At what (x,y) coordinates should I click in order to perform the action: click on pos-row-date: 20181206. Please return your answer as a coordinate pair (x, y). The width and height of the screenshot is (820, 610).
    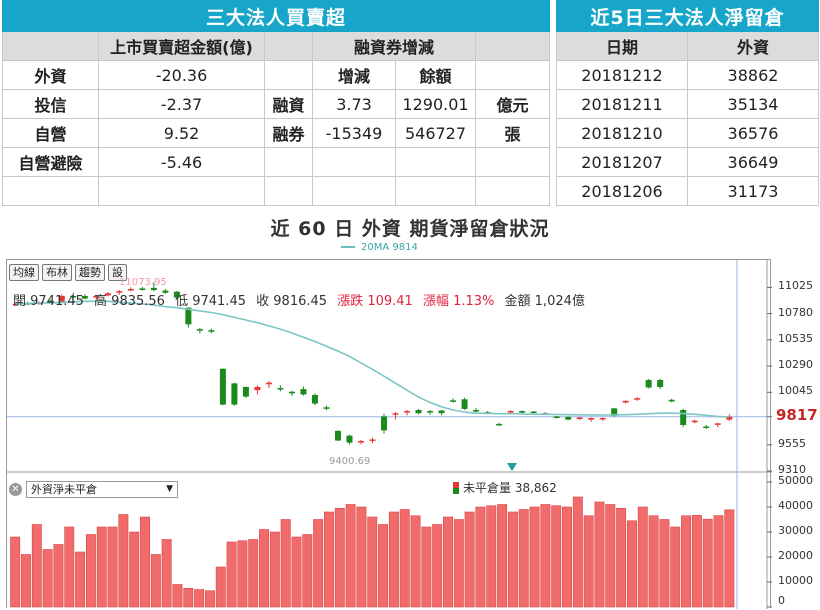
    Looking at the image, I should click on (622, 191).